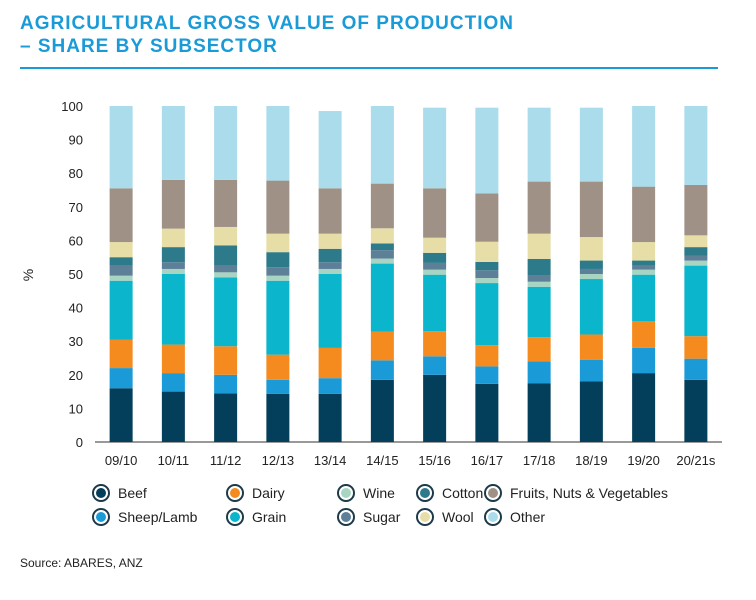 This screenshot has width=756, height=600. Describe the element at coordinates (268, 493) in the screenshot. I see `legend-label: Dairy` at that location.